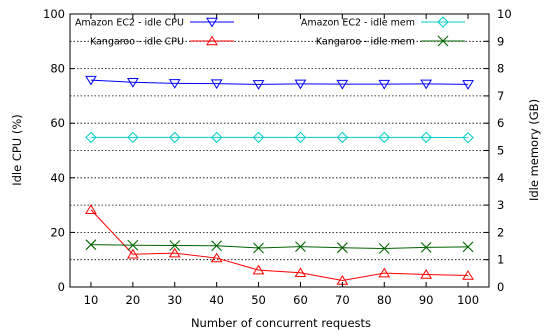 The width and height of the screenshot is (548, 330). I want to click on y2-tick-label: 8, so click(500, 69).